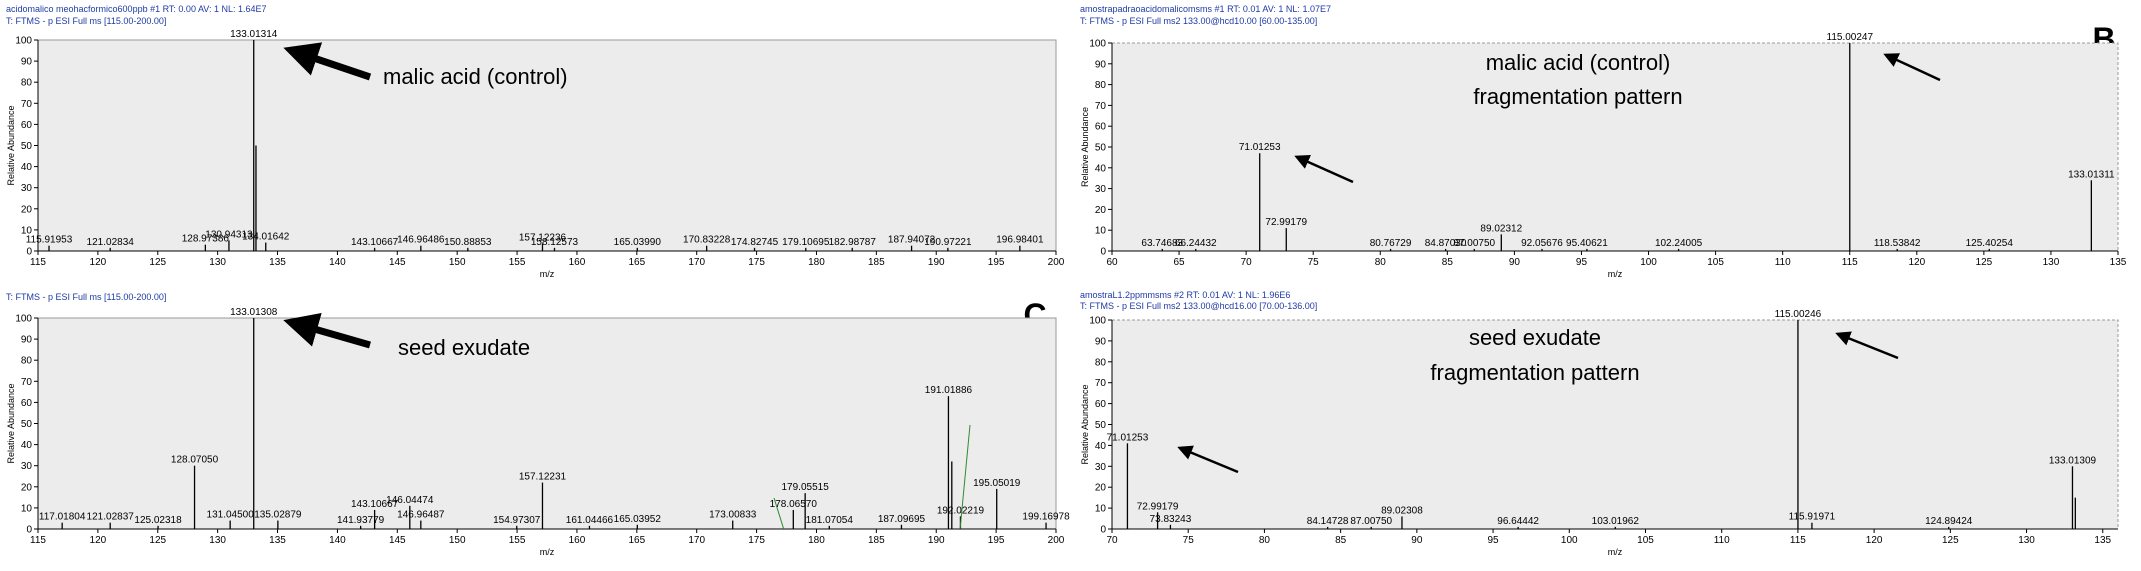  What do you see at coordinates (457, 540) in the screenshot?
I see `x-tick-label: 150` at bounding box center [457, 540].